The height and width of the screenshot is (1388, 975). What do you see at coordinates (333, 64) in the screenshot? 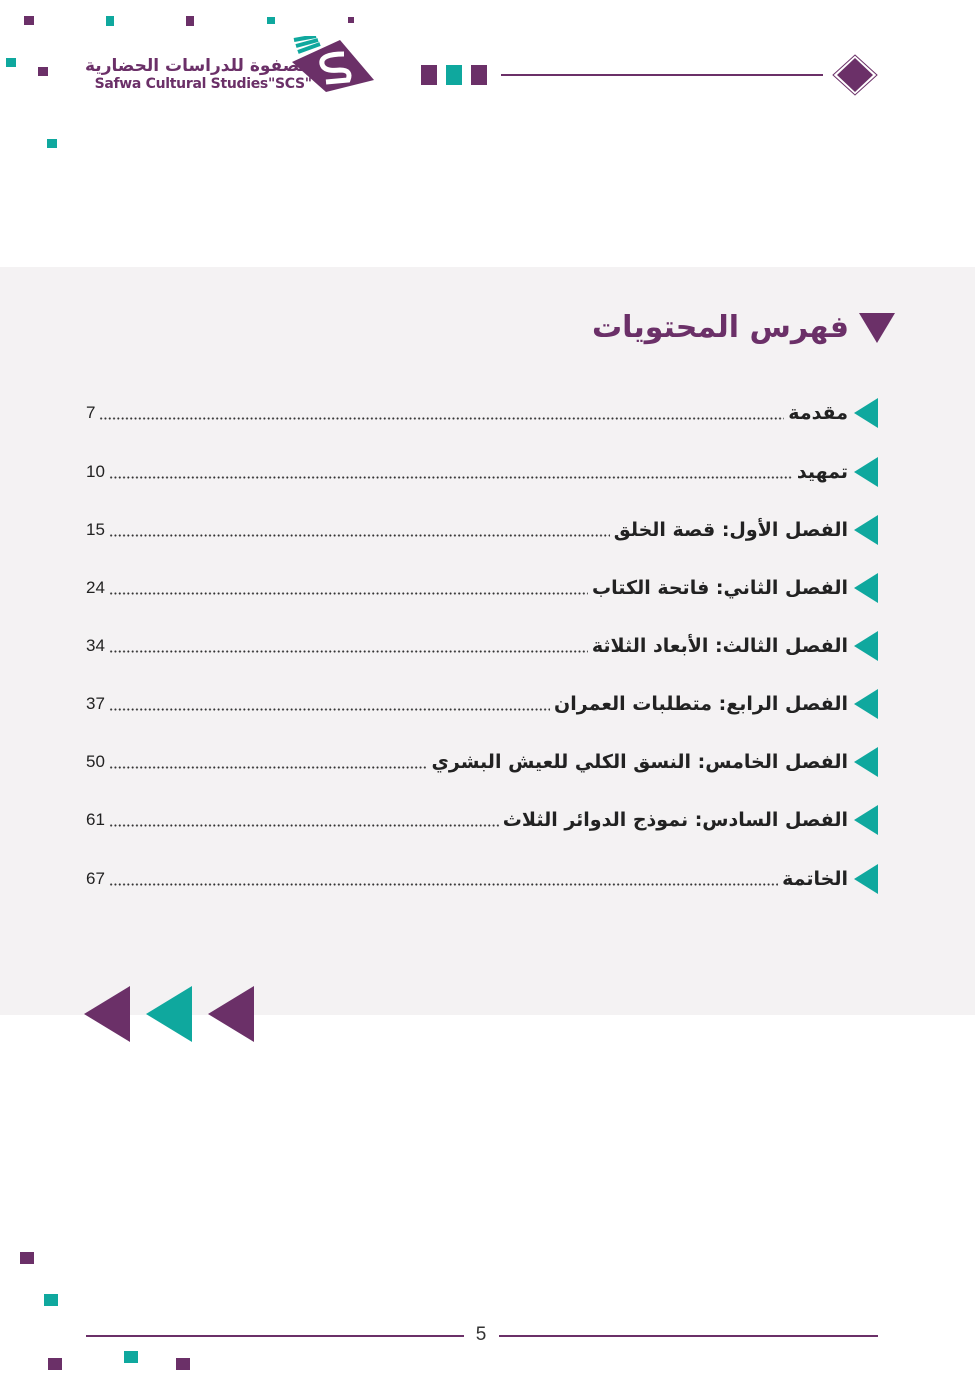
I see `logo-icon` at bounding box center [333, 64].